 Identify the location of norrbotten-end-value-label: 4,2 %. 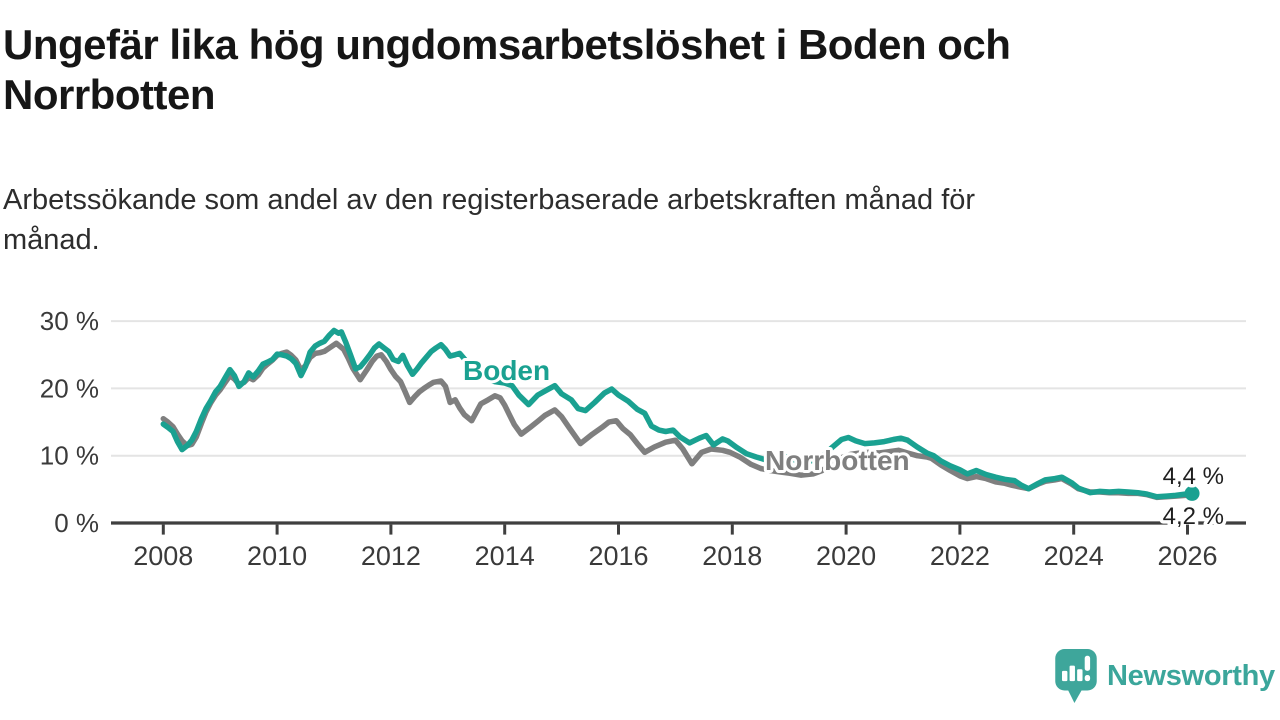
(1193, 516).